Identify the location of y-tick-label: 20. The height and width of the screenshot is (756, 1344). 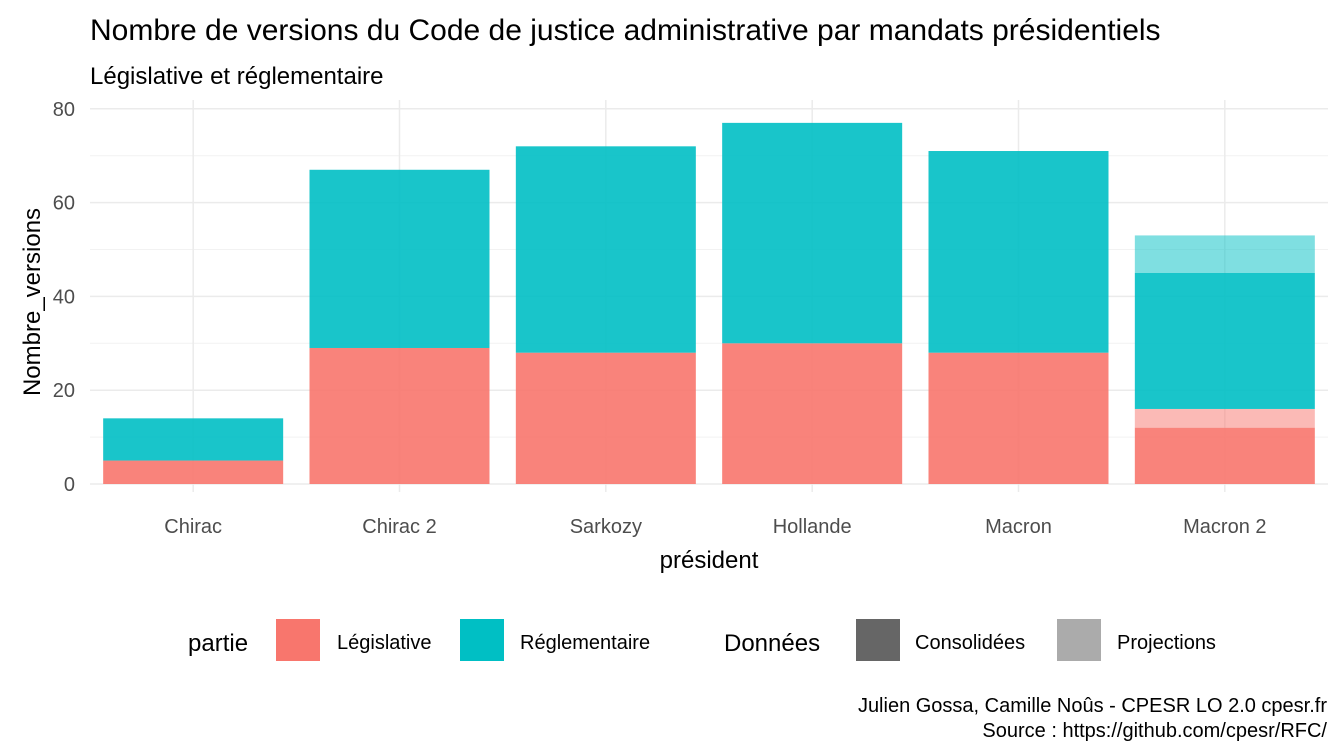
(64, 391).